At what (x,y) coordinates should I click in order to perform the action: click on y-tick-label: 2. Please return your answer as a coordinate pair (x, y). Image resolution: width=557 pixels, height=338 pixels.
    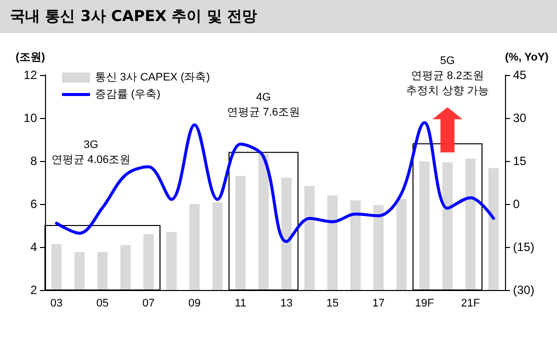
    Looking at the image, I should click on (34, 290).